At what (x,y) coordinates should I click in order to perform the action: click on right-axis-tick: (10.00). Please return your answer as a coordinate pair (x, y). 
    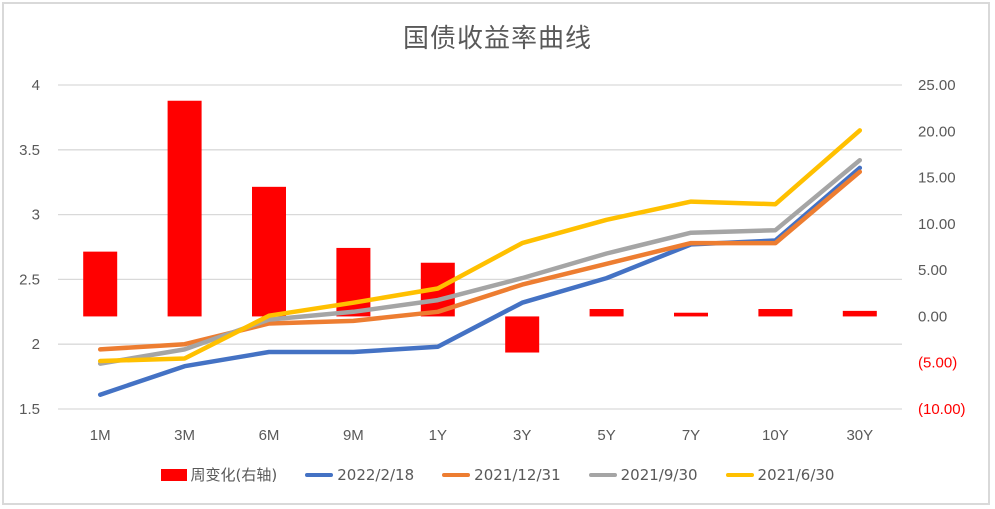
    Looking at the image, I should click on (942, 409).